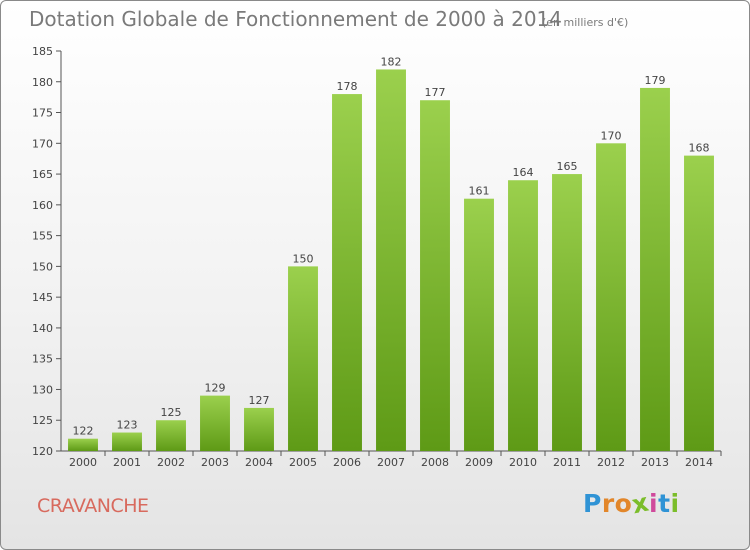 Image resolution: width=750 pixels, height=550 pixels. What do you see at coordinates (42, 266) in the screenshot?
I see `y-tick-label: 150` at bounding box center [42, 266].